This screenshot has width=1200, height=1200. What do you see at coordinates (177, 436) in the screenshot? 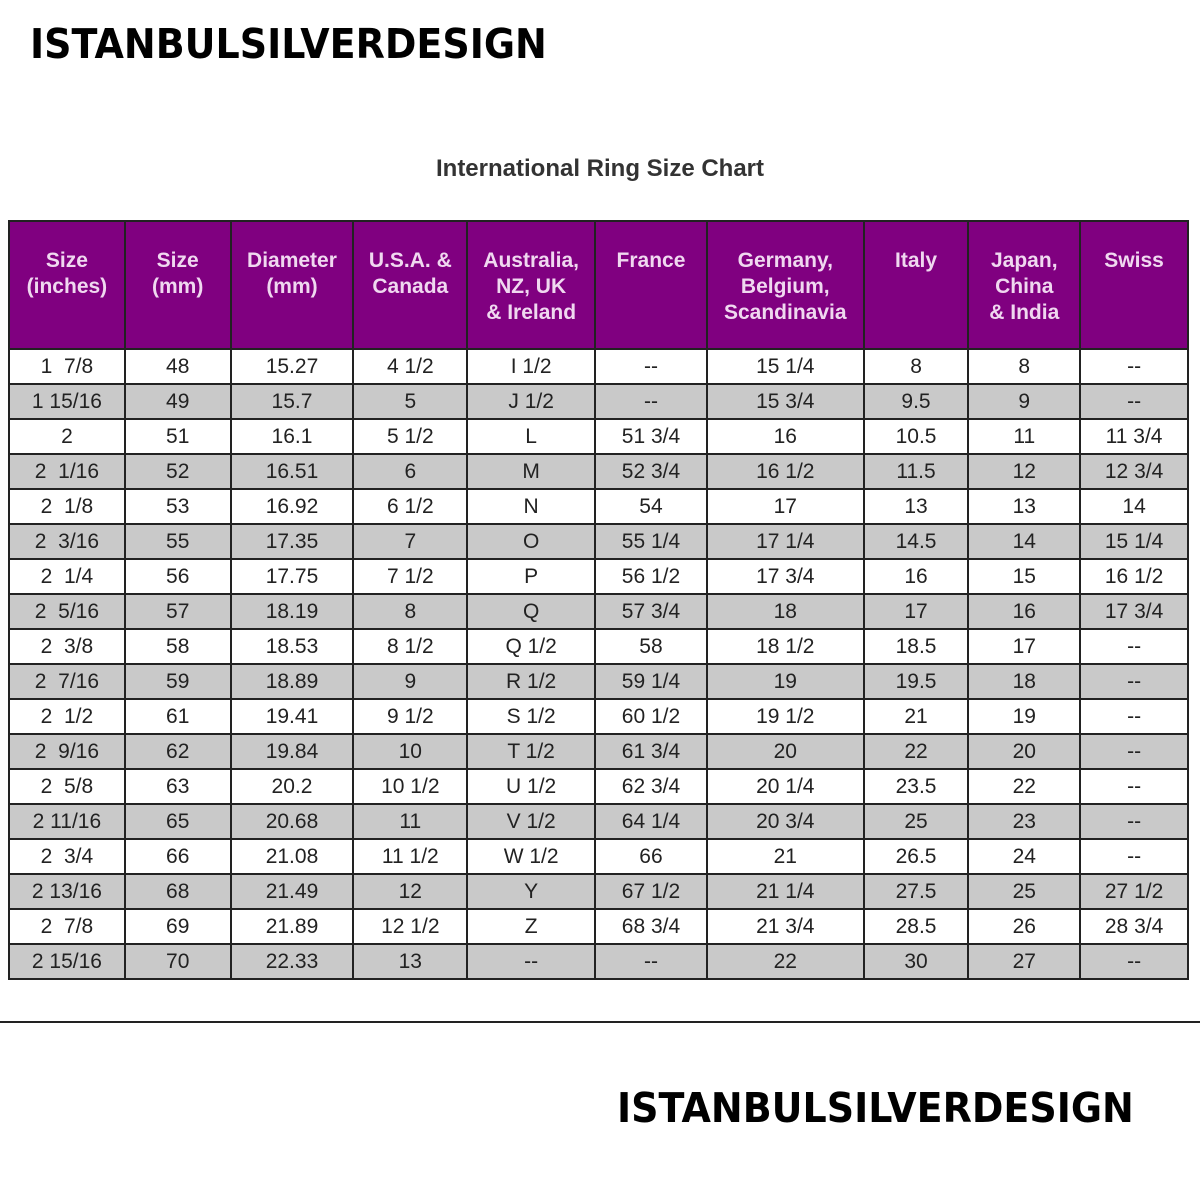
I see `table-cell: 51` at bounding box center [177, 436].